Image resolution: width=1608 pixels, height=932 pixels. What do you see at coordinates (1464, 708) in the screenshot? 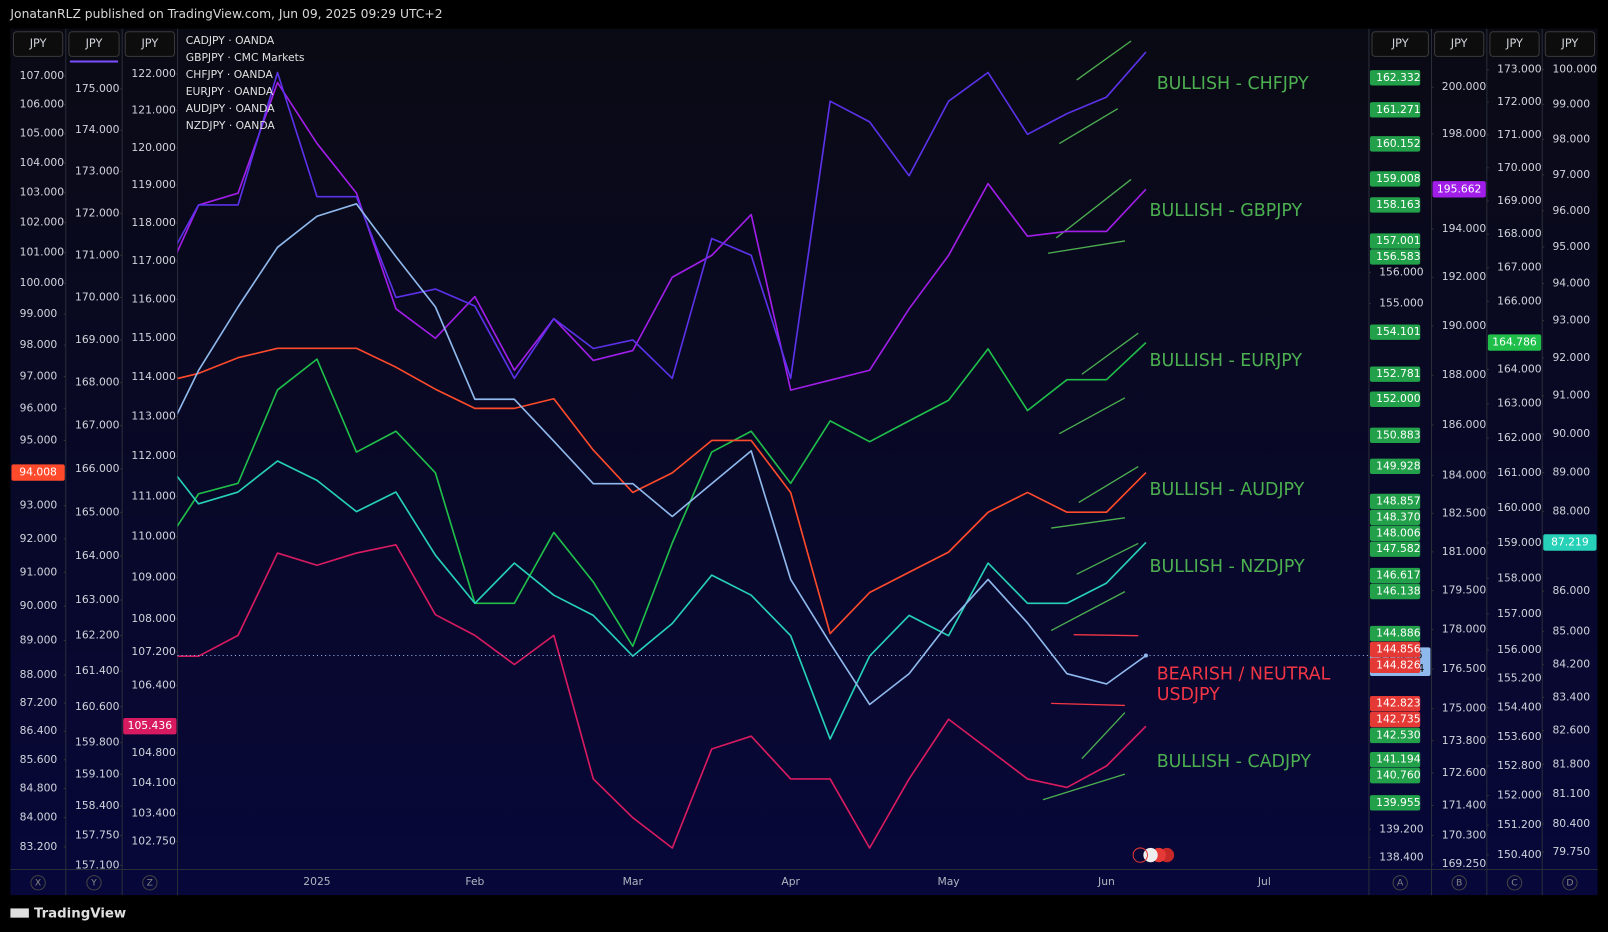
I see `y-tick-label: 175.000` at bounding box center [1464, 708].